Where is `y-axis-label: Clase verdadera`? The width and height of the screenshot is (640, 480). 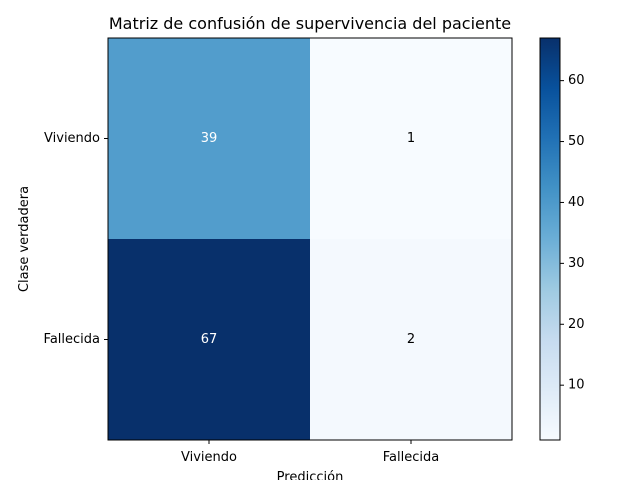 y-axis-label: Clase verdadera is located at coordinates (24, 239).